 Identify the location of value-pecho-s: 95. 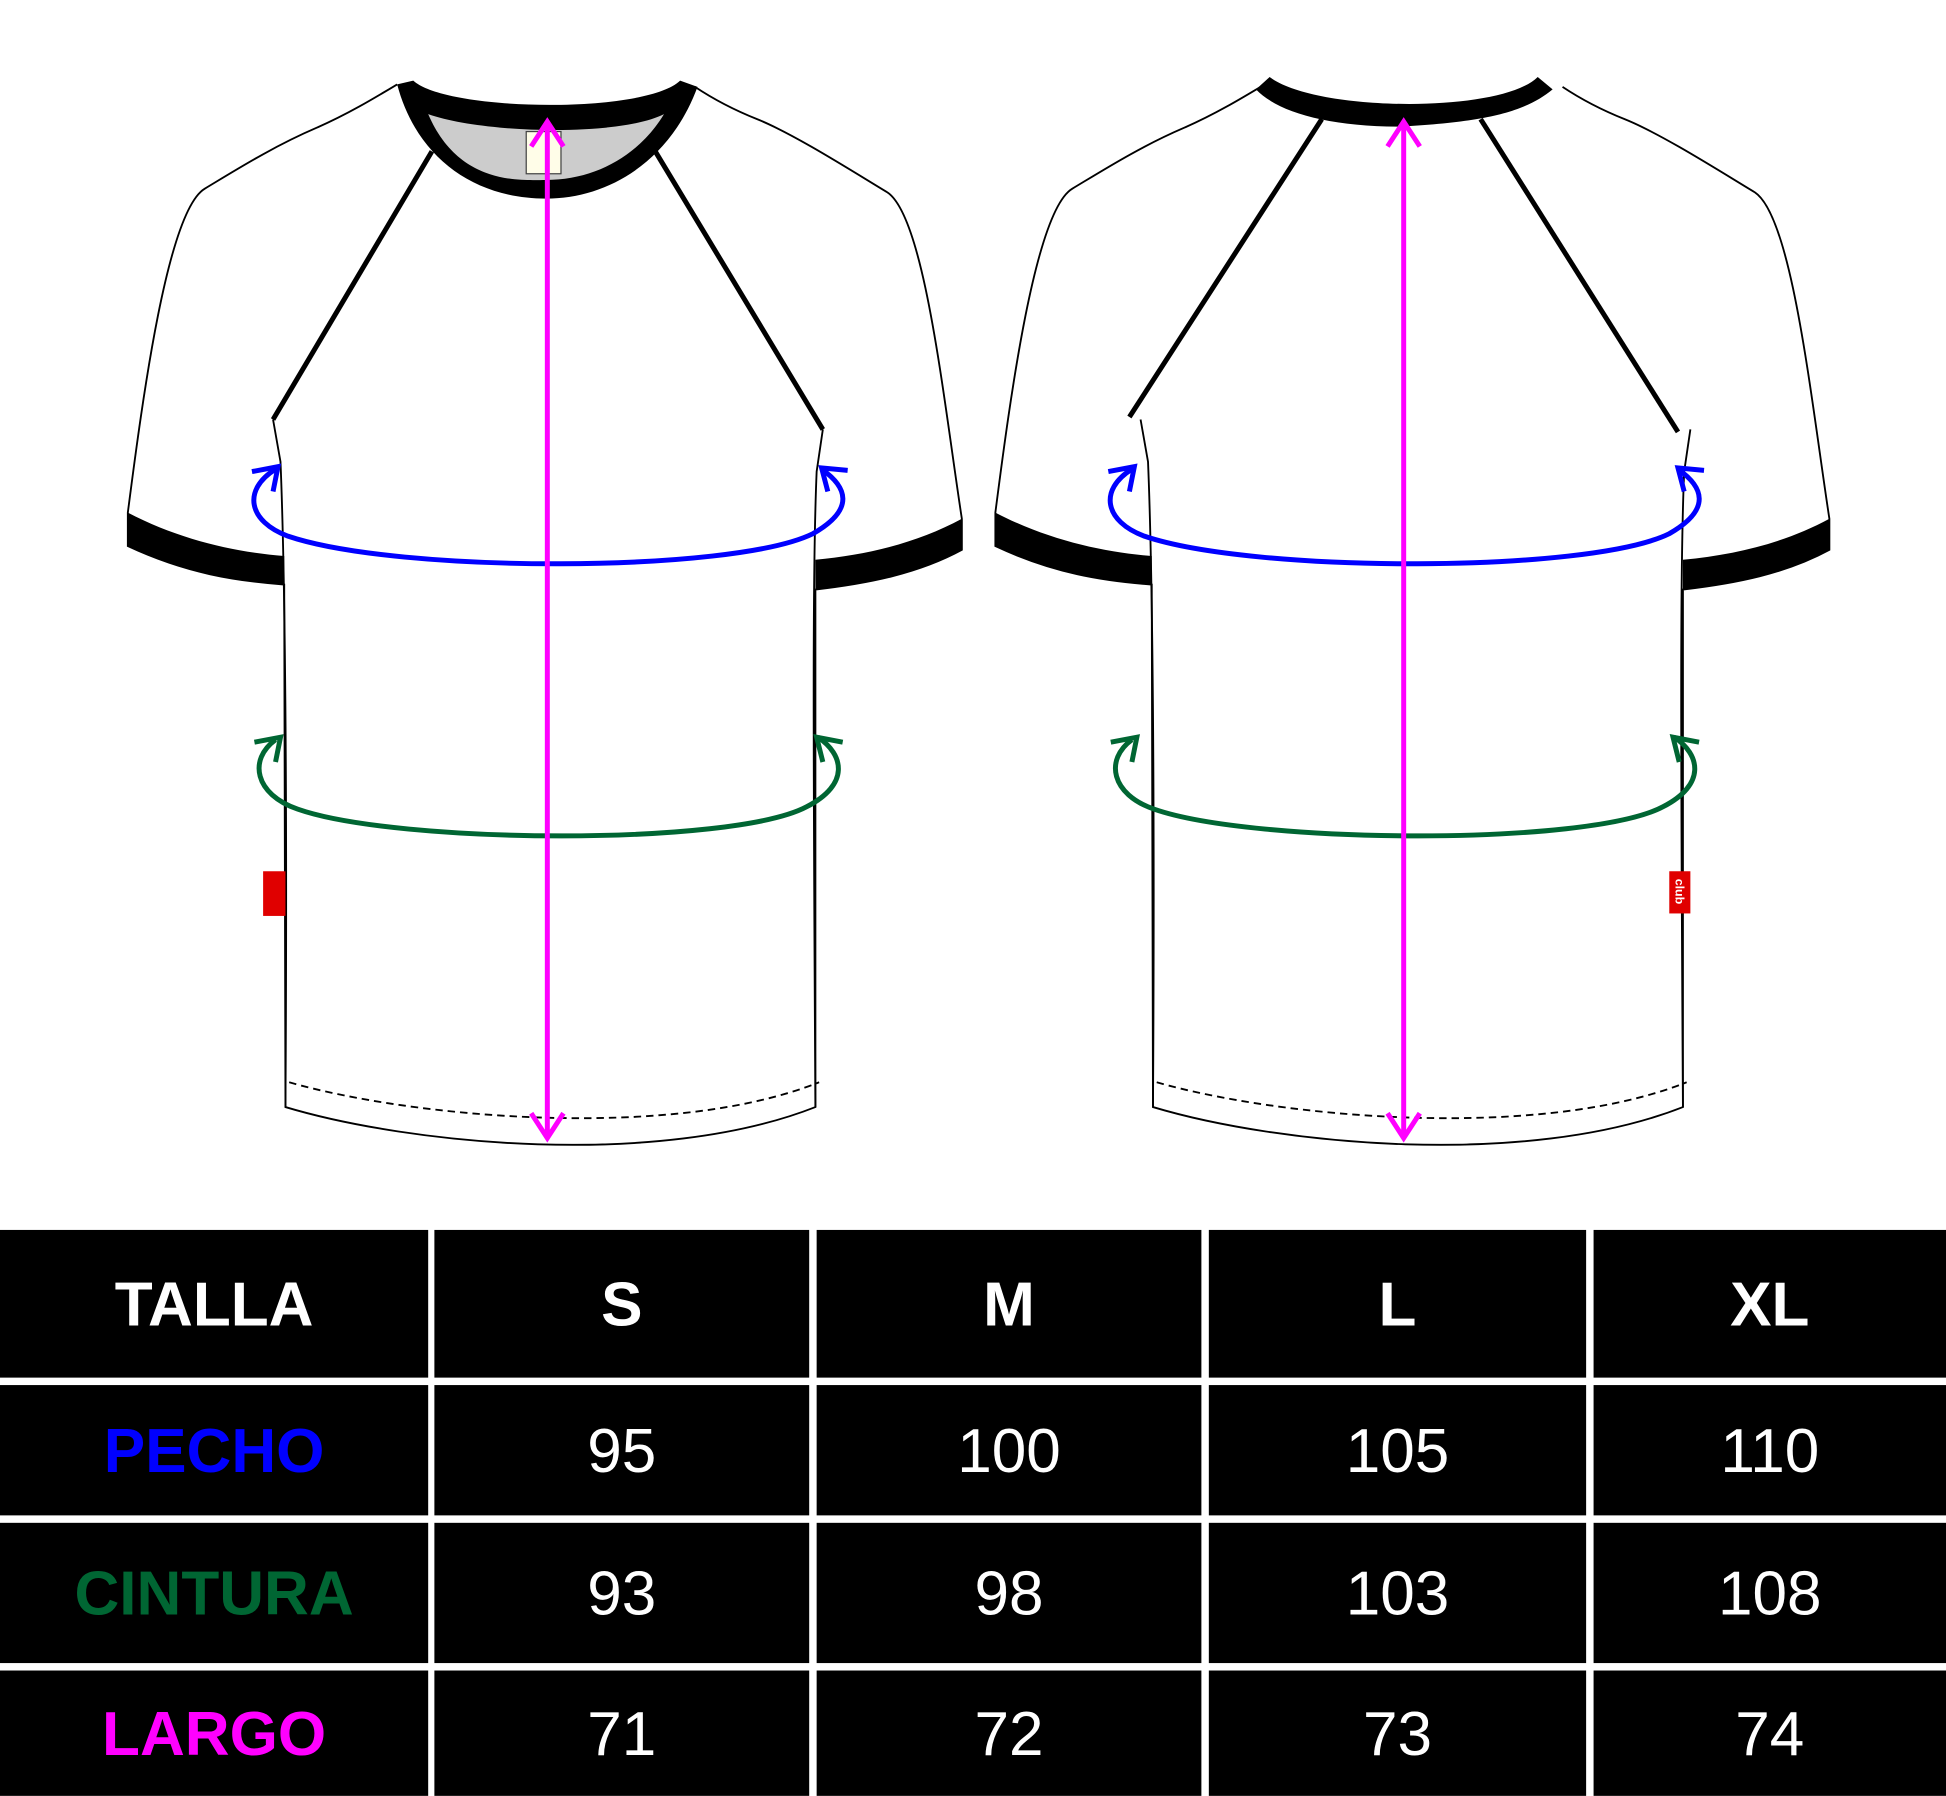
(622, 1450).